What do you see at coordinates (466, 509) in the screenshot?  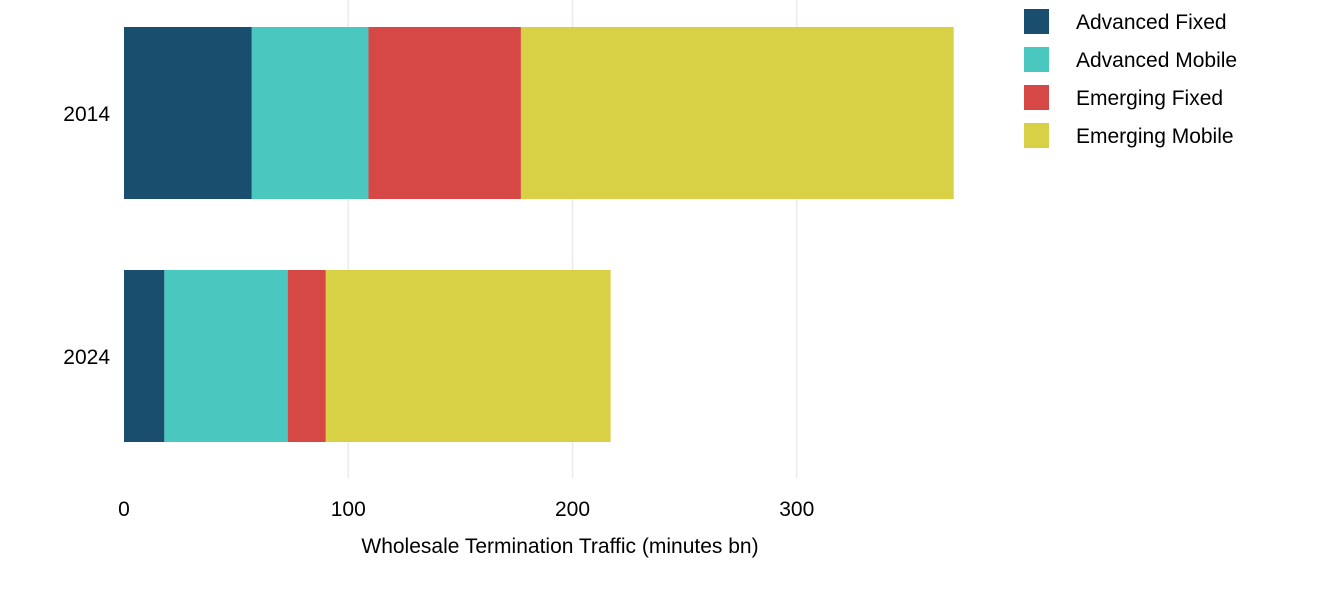 I see `x-axis-ticks: 0 100 200 300` at bounding box center [466, 509].